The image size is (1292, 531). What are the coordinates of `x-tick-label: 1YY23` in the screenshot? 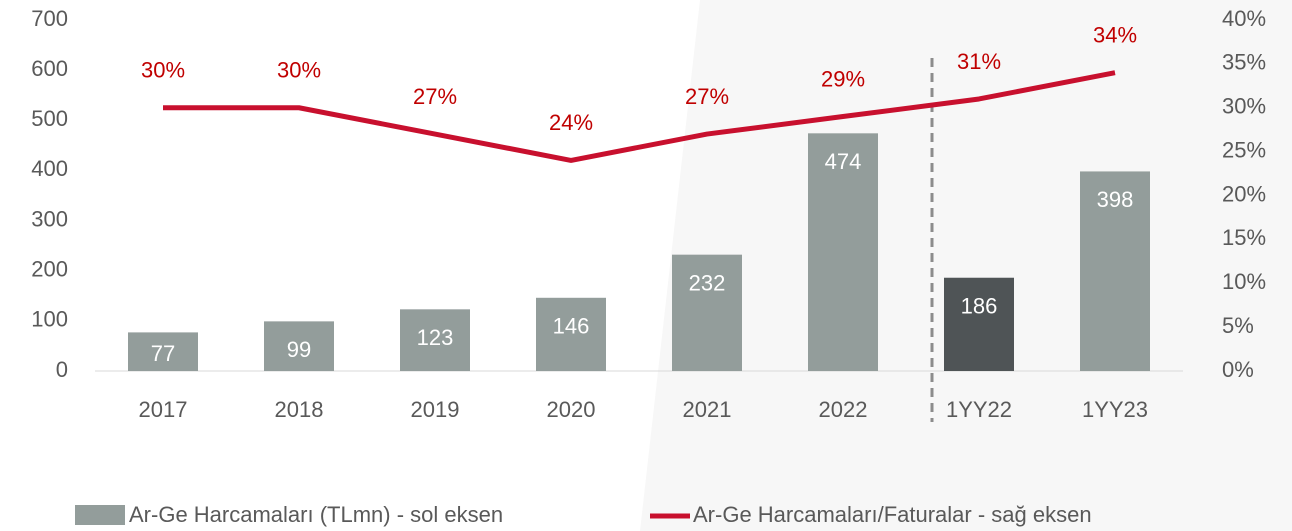 It's located at (1115, 409).